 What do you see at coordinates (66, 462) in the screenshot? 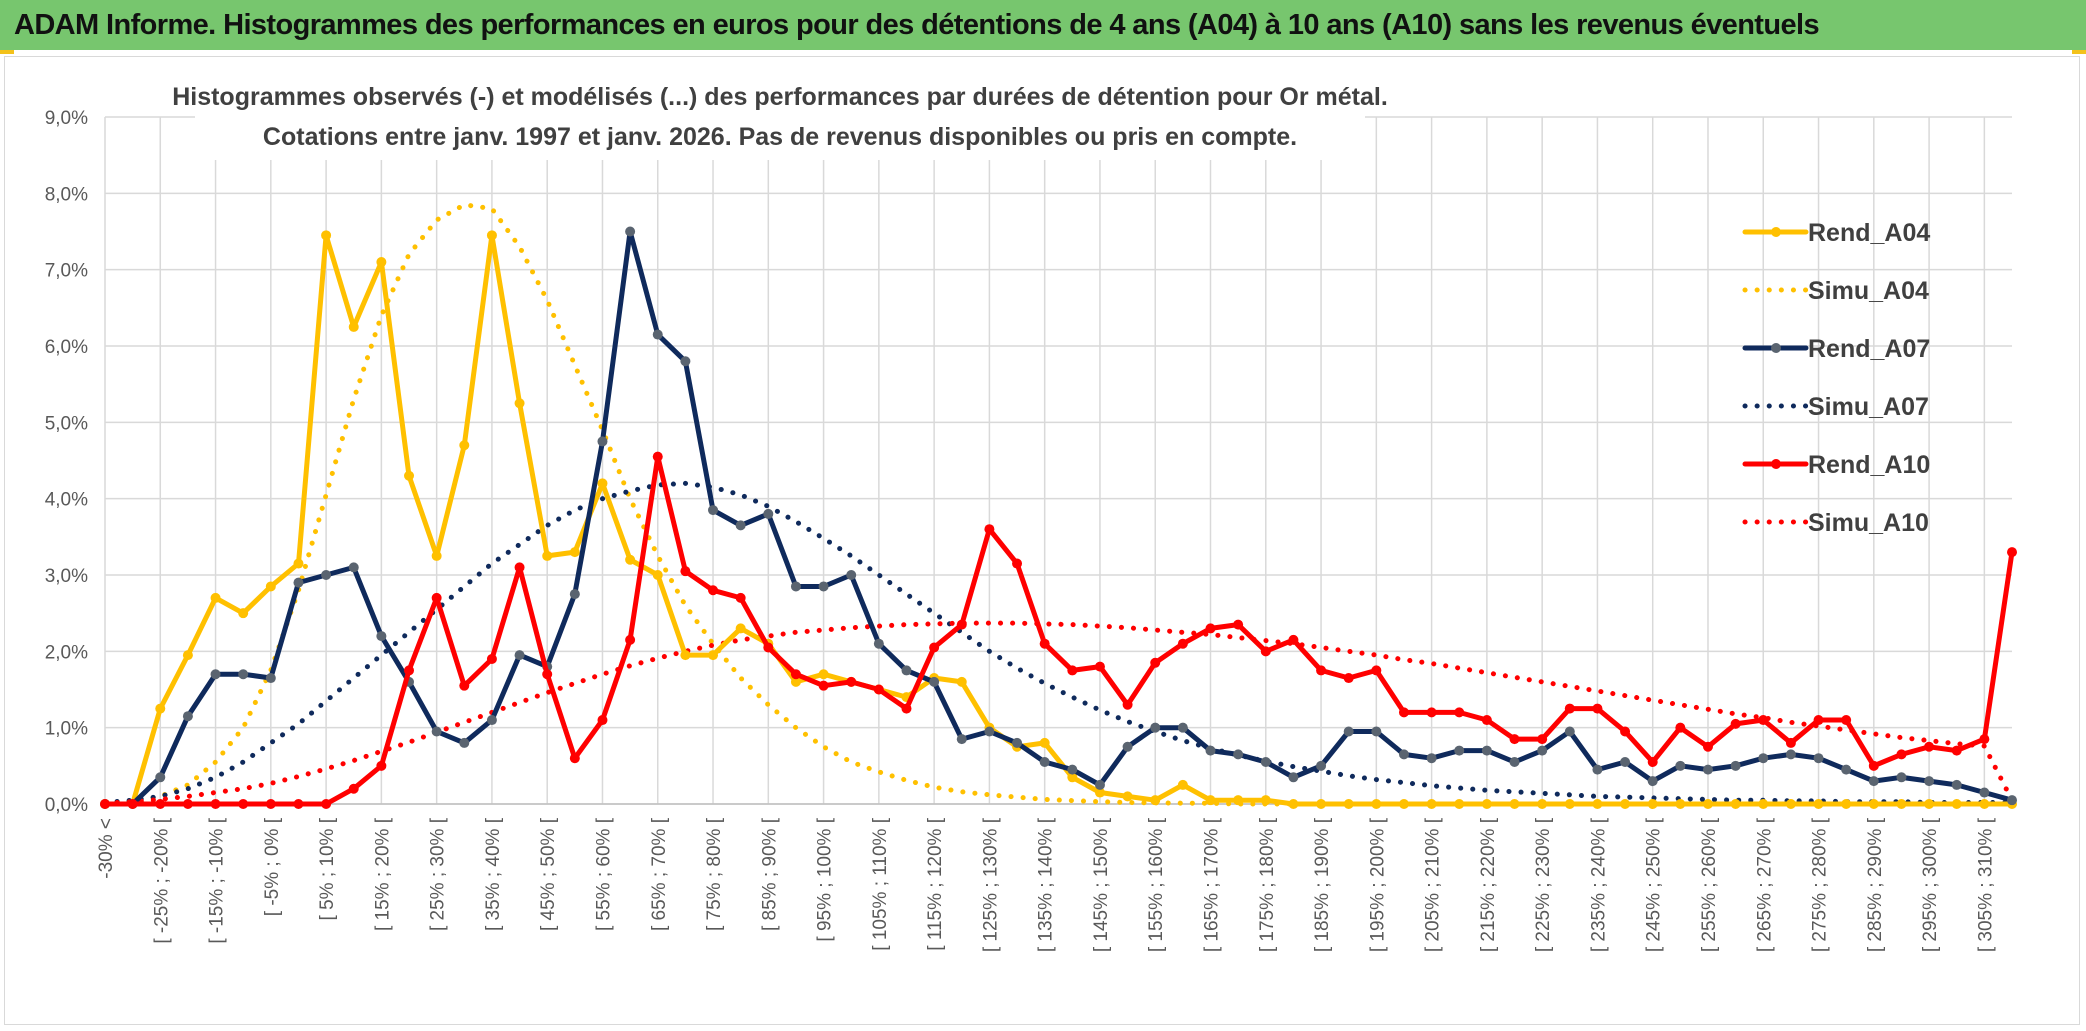
I see `y-axis-ticks: 0,0% 1,0% 2,0% 3,0% 4,0% 5,0% 6,0% 7,0% 8,0% 9,0%` at bounding box center [66, 462].